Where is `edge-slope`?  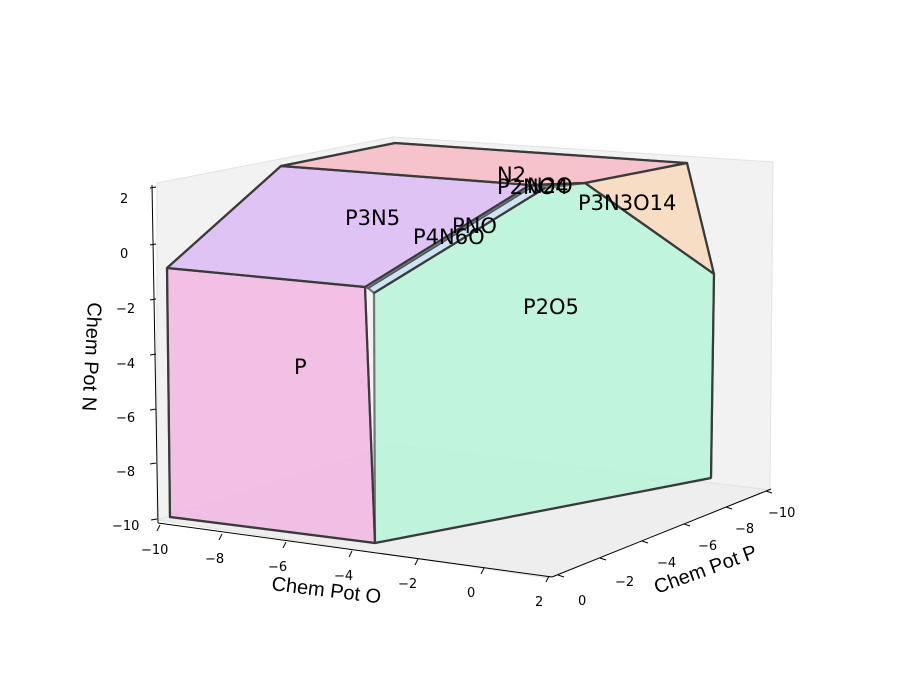
edge-slope is located at coordinates (539, 234).